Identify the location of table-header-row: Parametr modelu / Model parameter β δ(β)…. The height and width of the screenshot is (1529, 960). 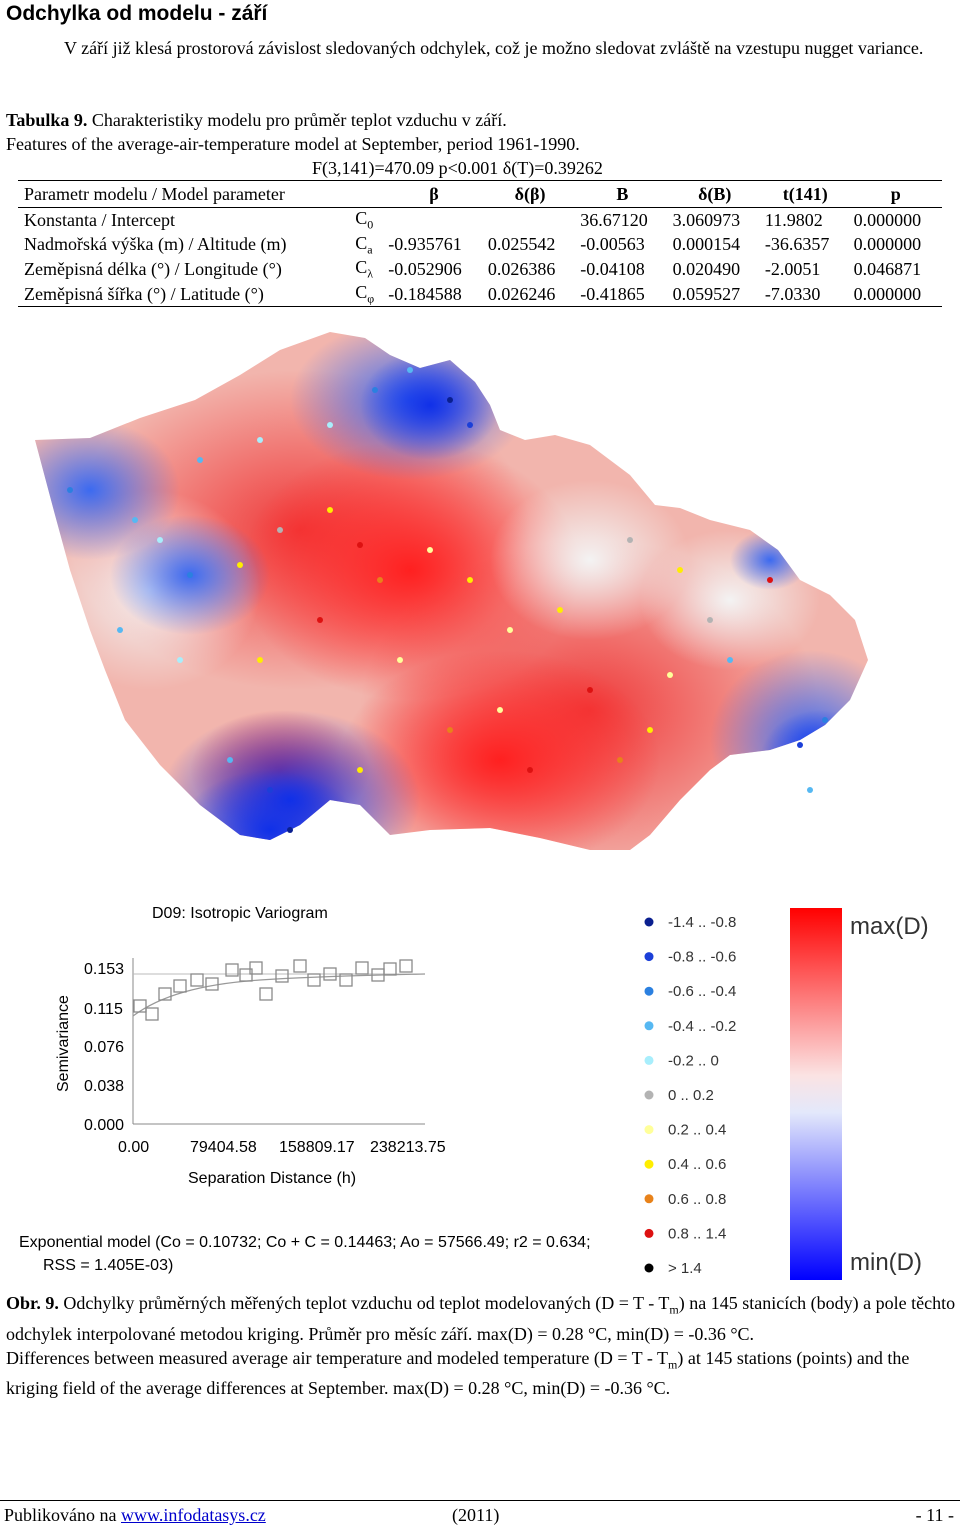
(480, 194).